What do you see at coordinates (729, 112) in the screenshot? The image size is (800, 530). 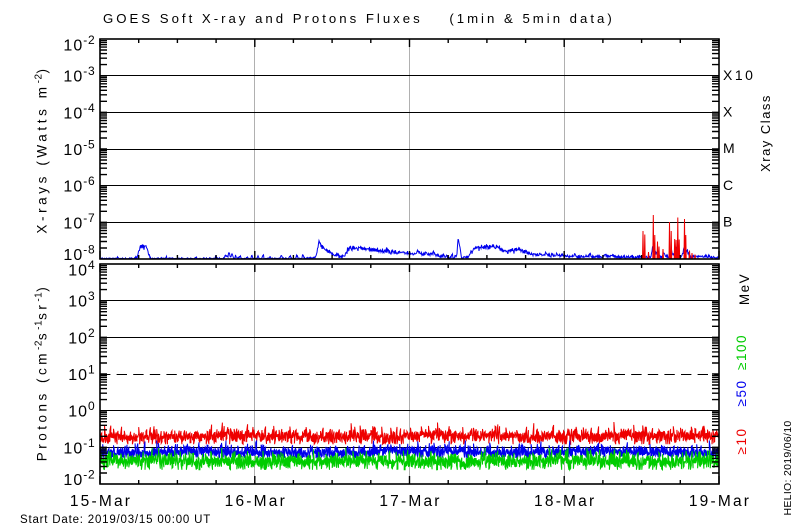 I see `svg-text: X` at bounding box center [729, 112].